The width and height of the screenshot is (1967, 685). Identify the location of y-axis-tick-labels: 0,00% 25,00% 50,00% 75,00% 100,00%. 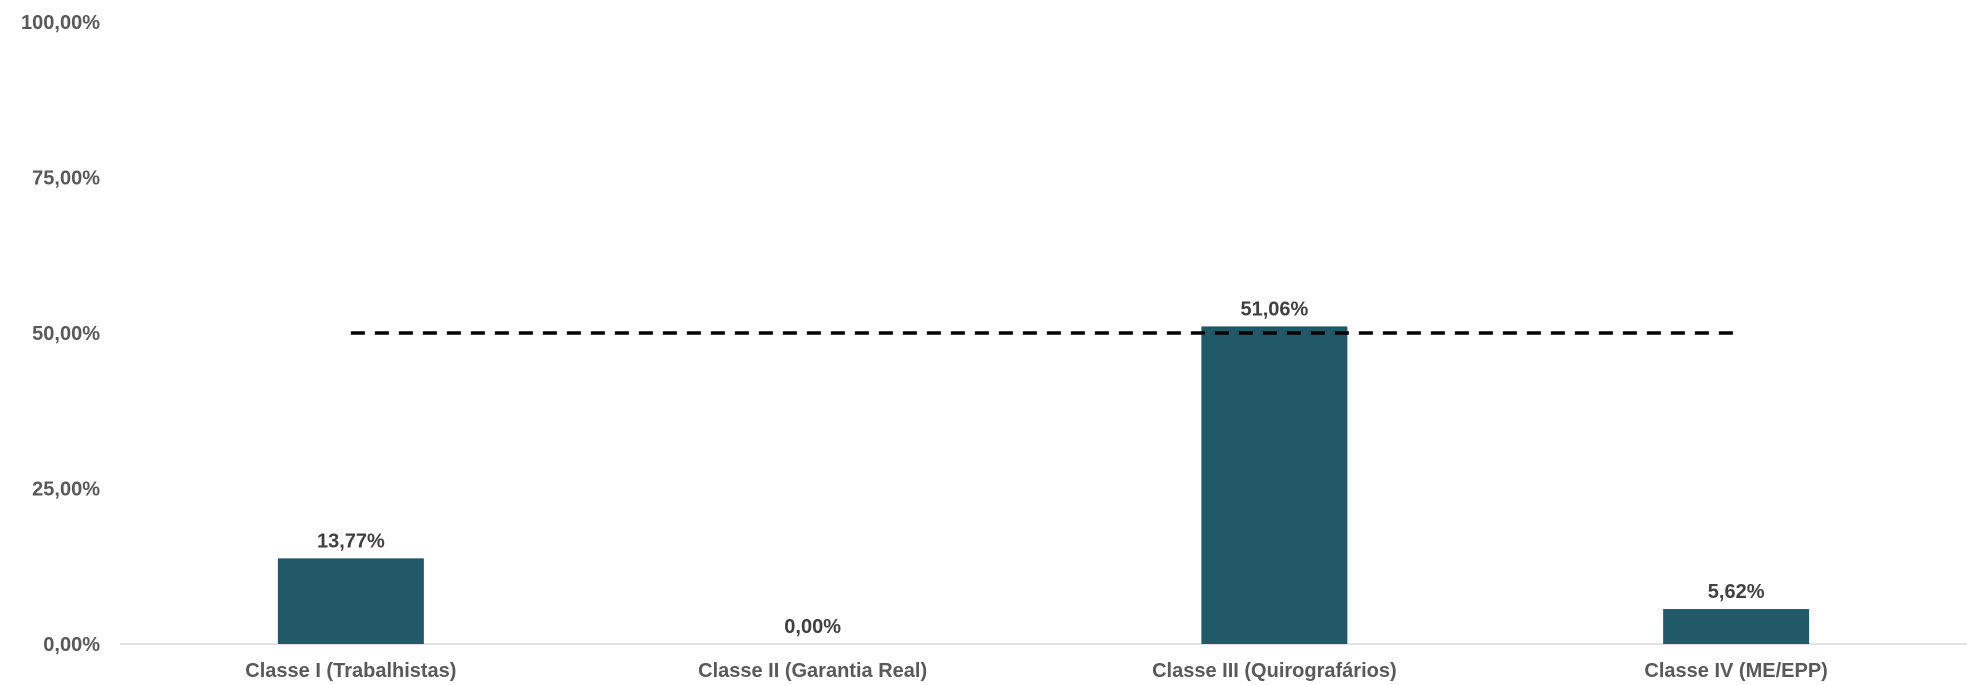
(60, 334).